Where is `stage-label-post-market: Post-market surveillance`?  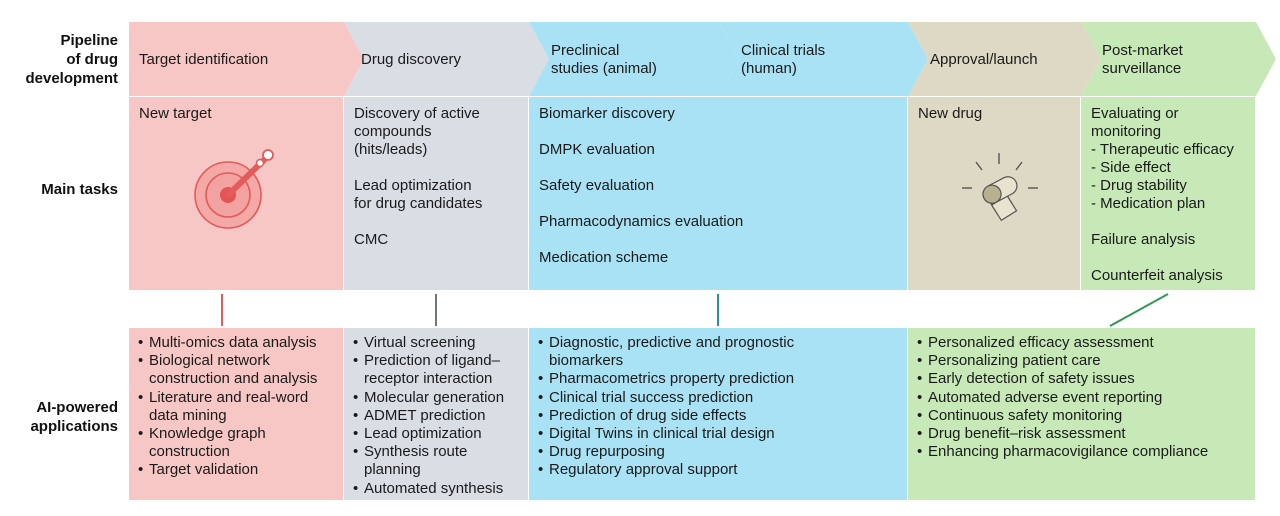 stage-label-post-market: Post-market surveillance is located at coordinates (1142, 60).